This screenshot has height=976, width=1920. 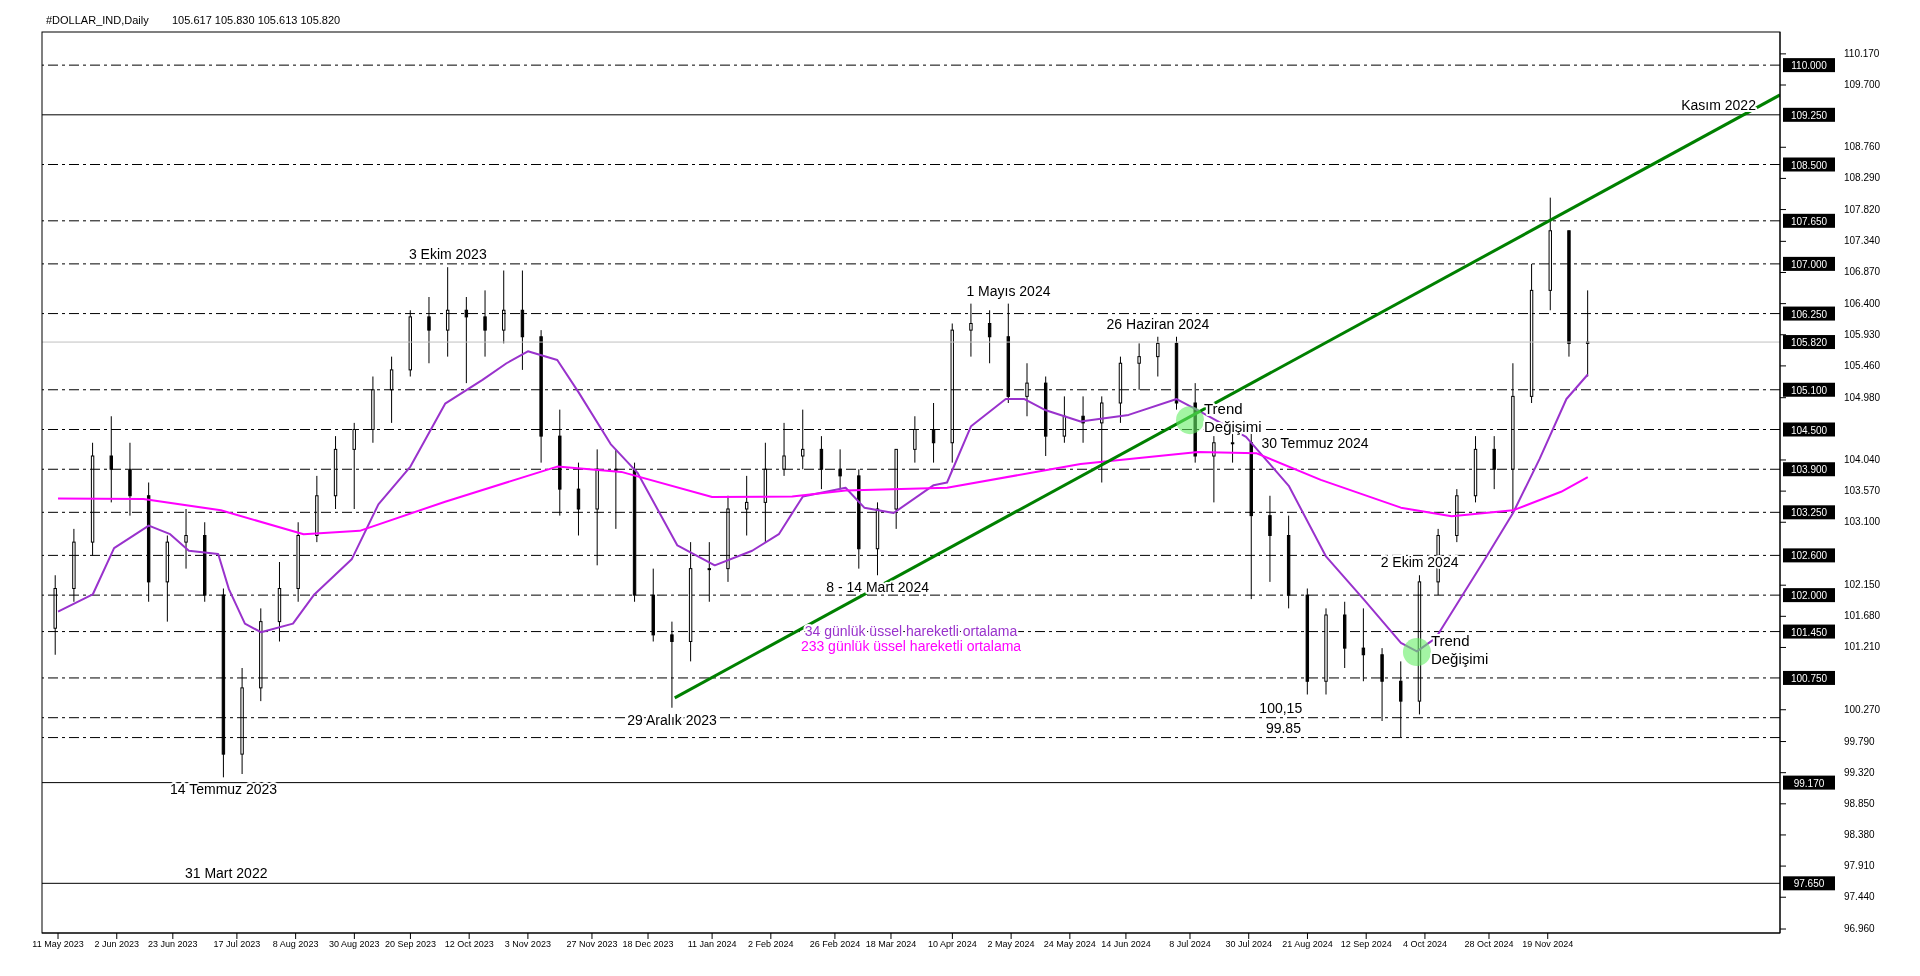 I want to click on y-tick-label: 106.400, so click(x=1862, y=303).